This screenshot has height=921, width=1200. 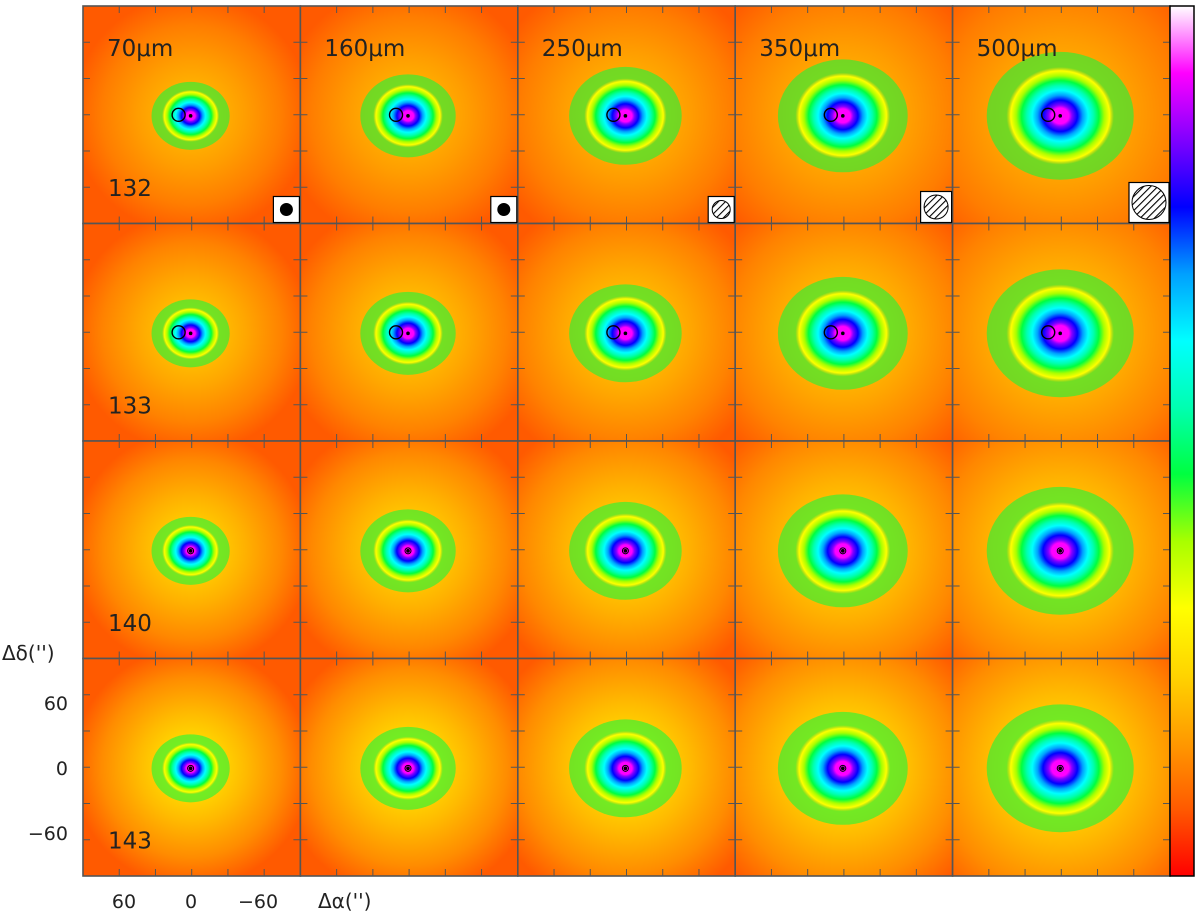 What do you see at coordinates (799, 49) in the screenshot?
I see `wavelength-label: 350μm` at bounding box center [799, 49].